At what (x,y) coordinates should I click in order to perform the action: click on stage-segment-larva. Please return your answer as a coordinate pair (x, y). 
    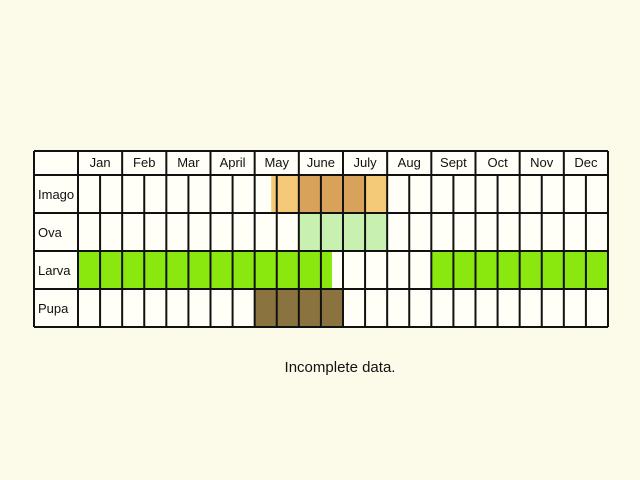
    Looking at the image, I should click on (205, 270).